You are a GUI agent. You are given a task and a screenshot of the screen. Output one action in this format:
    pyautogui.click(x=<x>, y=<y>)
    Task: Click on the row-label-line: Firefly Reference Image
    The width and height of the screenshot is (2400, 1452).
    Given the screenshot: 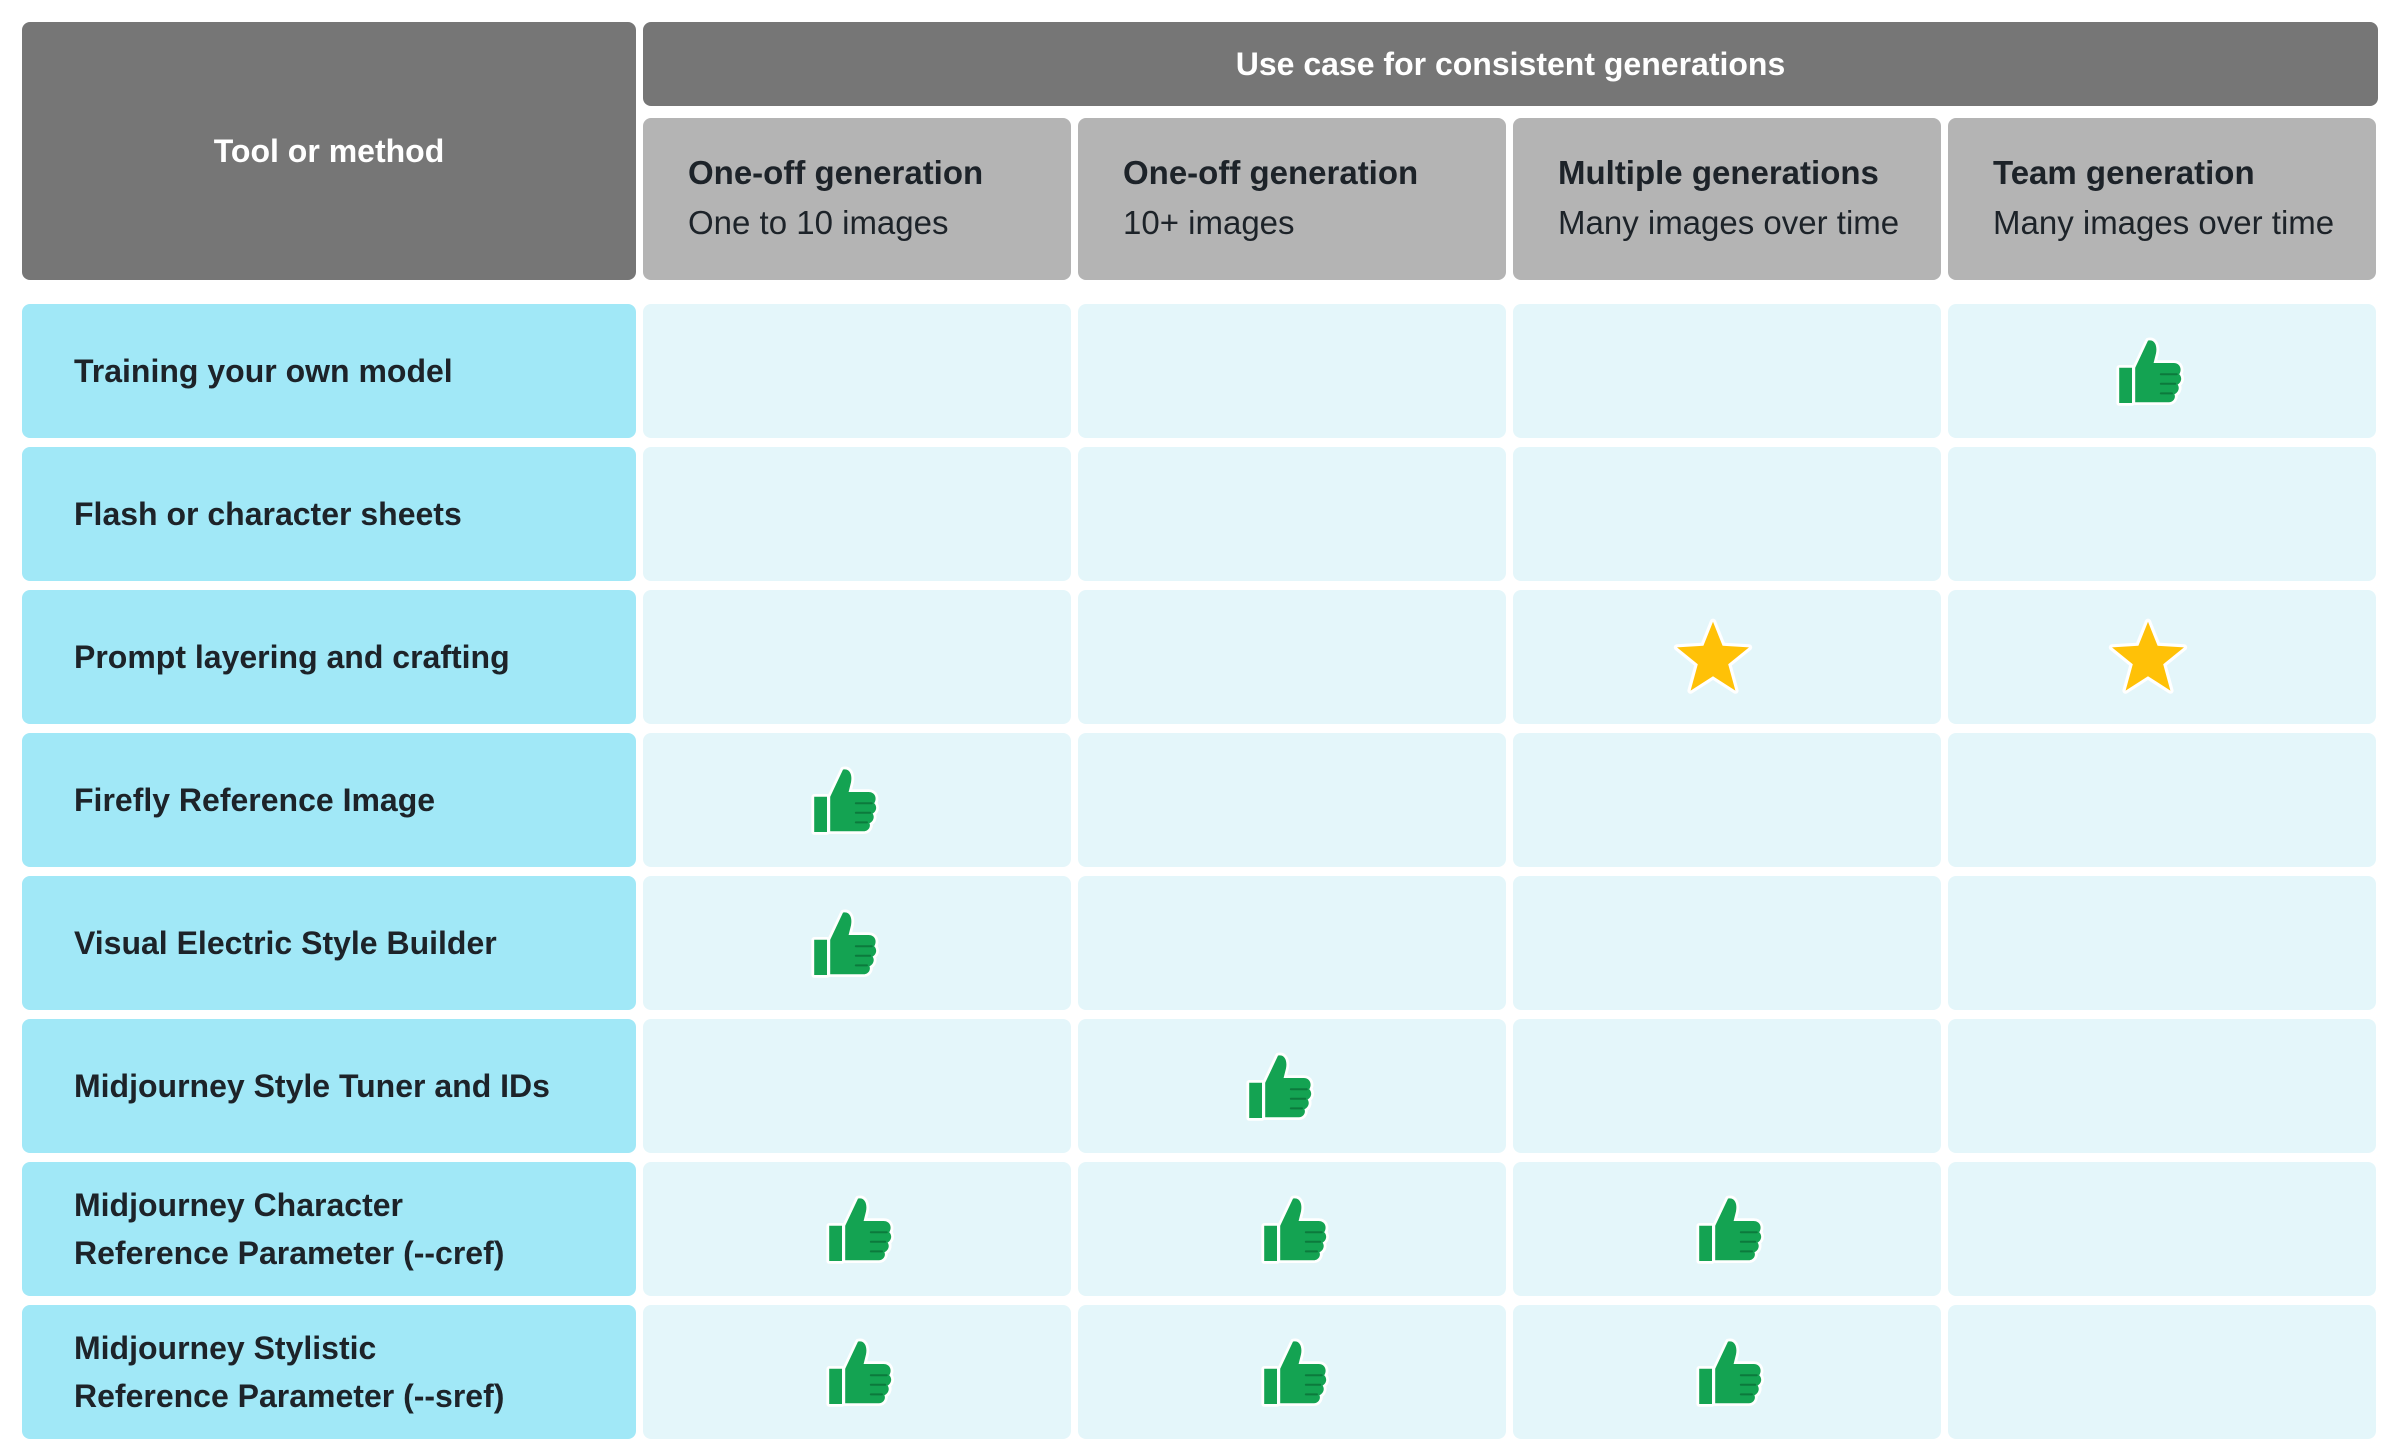 What is the action you would take?
    pyautogui.click(x=255, y=800)
    